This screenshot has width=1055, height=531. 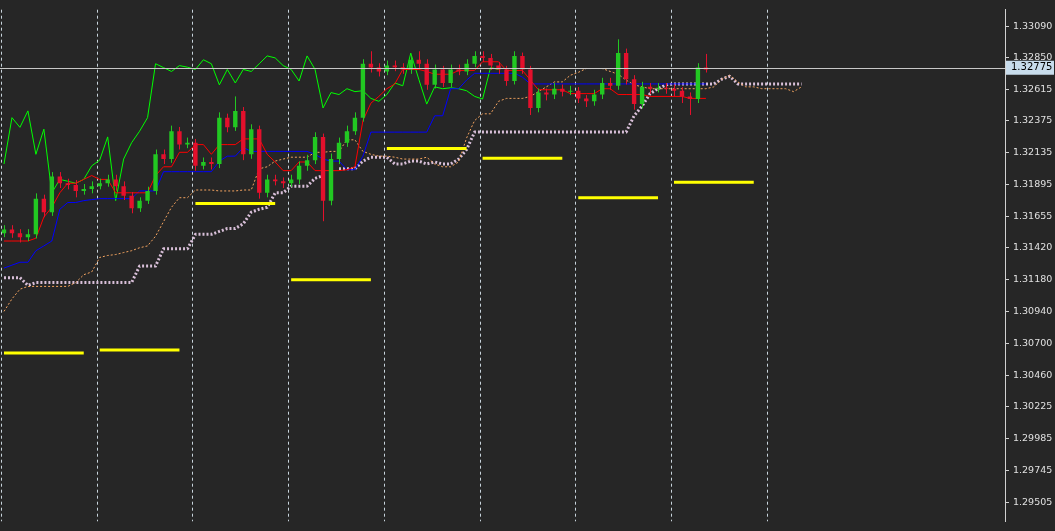 What do you see at coordinates (1033, 57) in the screenshot?
I see `y-tick-label: 1.32850` at bounding box center [1033, 57].